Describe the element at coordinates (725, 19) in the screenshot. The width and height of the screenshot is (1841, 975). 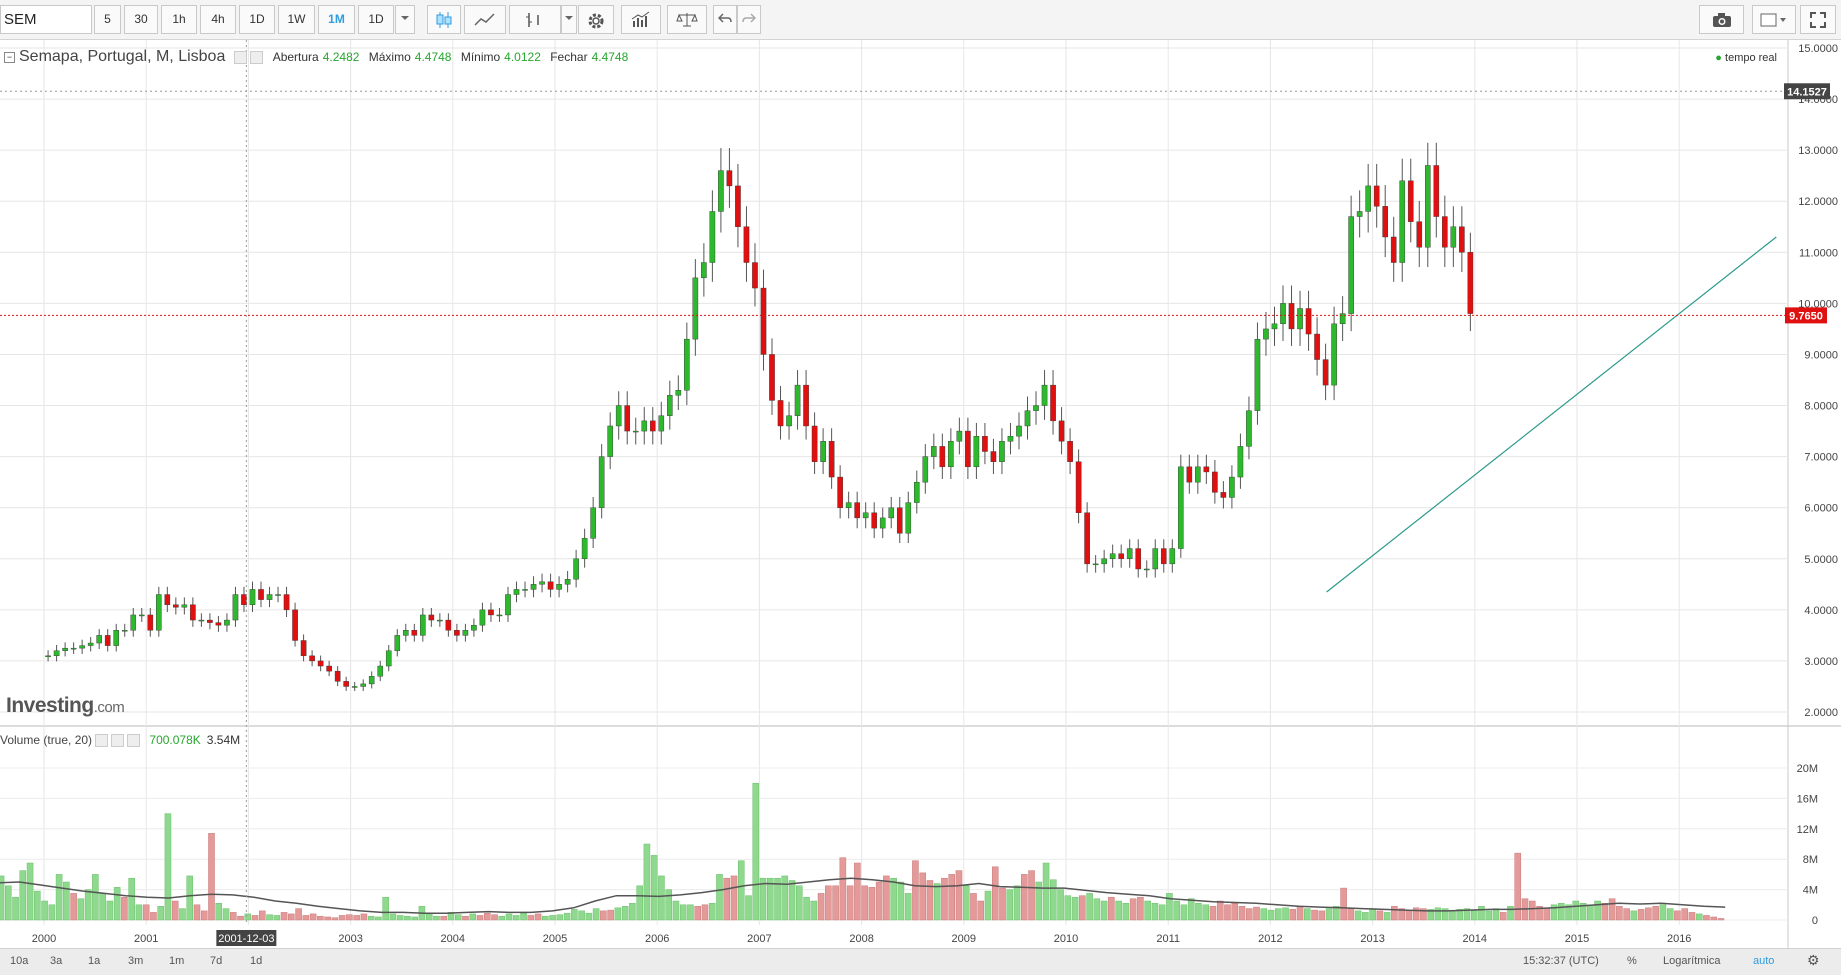
I see `undo-button` at that location.